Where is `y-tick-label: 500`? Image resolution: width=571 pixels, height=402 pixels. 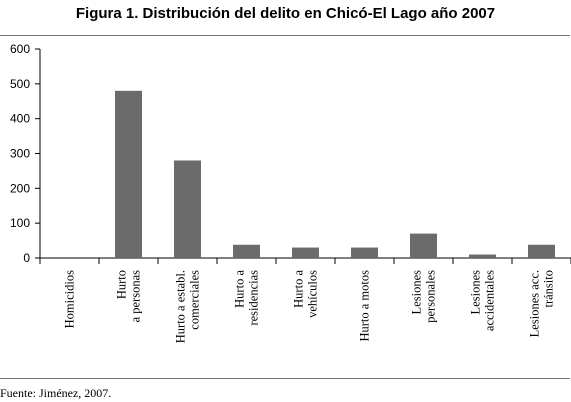
y-tick-label: 500 is located at coordinates (20, 84).